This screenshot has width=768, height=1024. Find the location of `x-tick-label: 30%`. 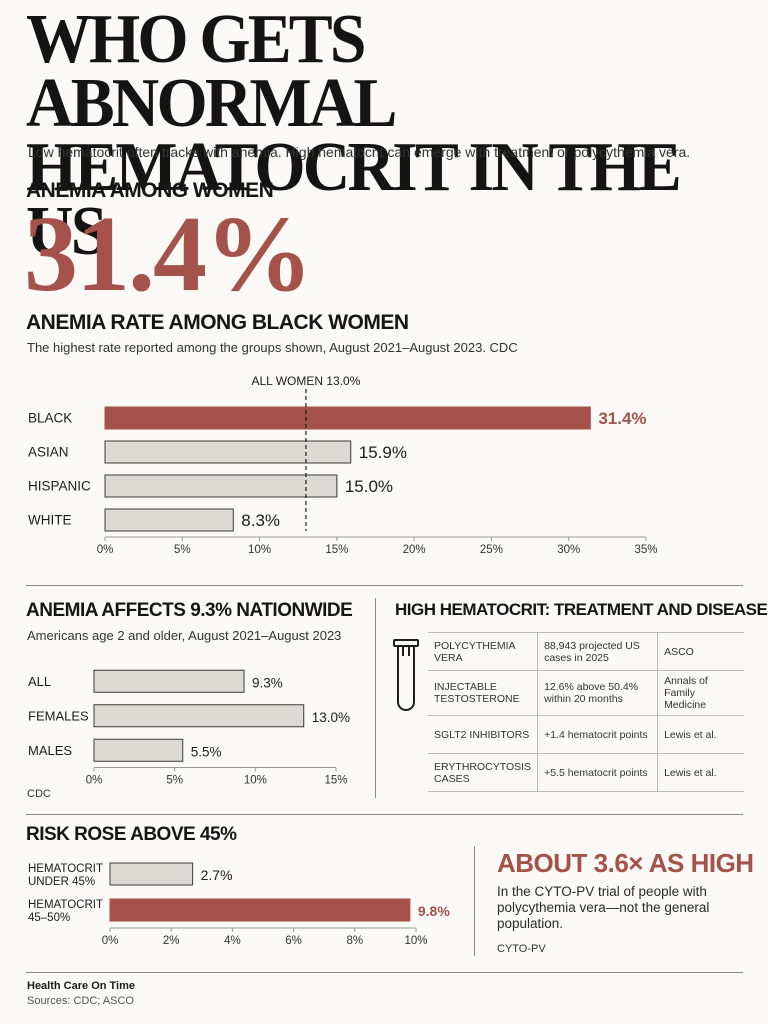

x-tick-label: 30% is located at coordinates (568, 550).